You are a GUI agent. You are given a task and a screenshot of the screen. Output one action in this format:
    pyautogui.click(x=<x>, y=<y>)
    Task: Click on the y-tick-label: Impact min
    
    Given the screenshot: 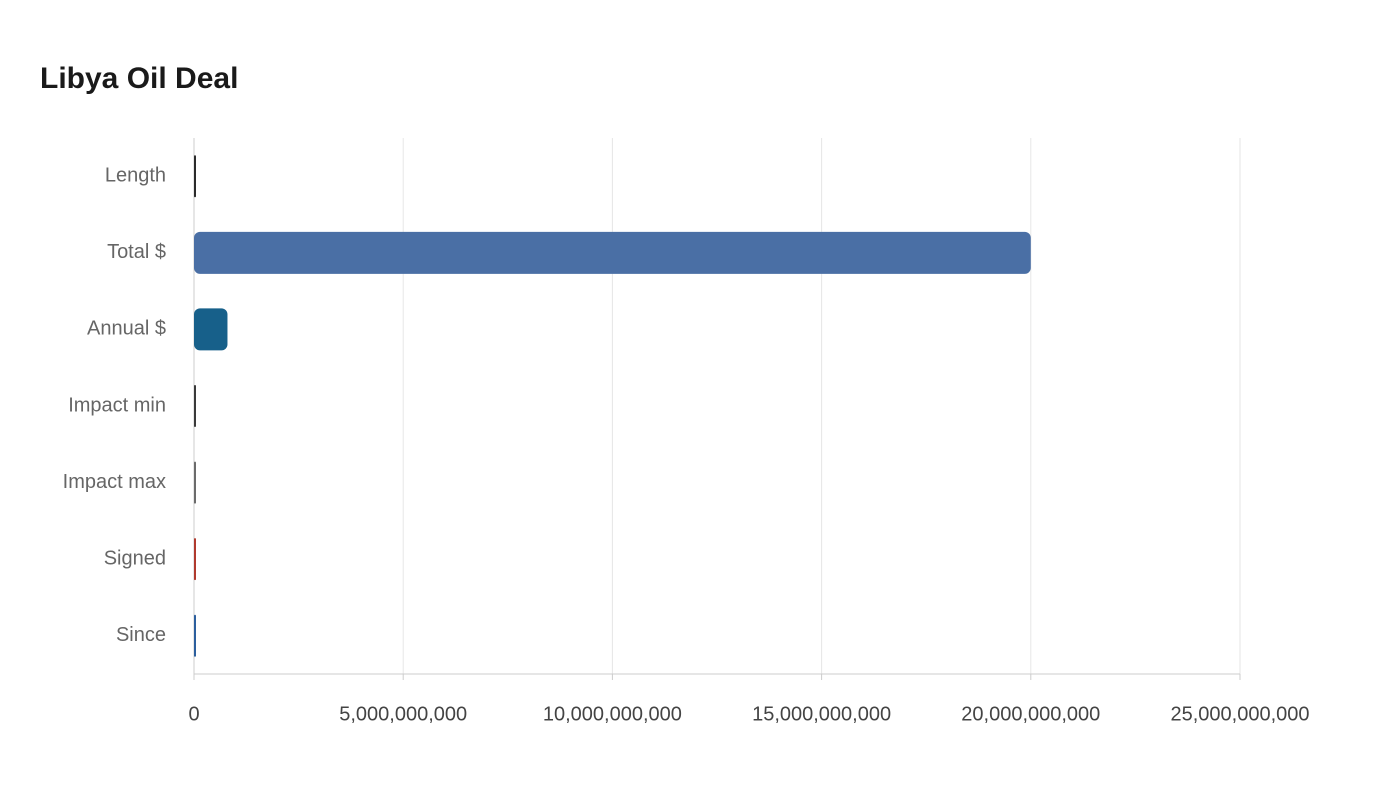 What is the action you would take?
    pyautogui.click(x=117, y=405)
    